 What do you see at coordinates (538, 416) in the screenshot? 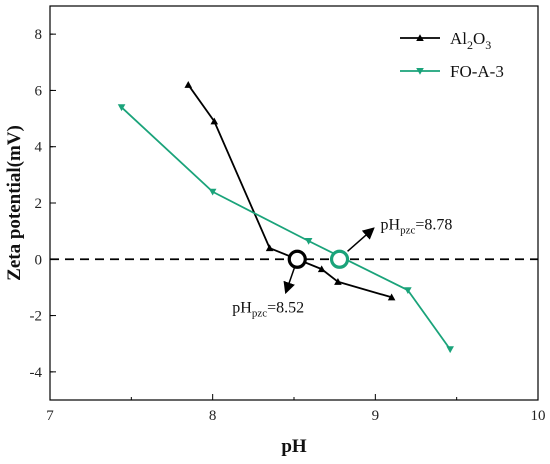
I see `x-tick-label: 10` at bounding box center [538, 416].